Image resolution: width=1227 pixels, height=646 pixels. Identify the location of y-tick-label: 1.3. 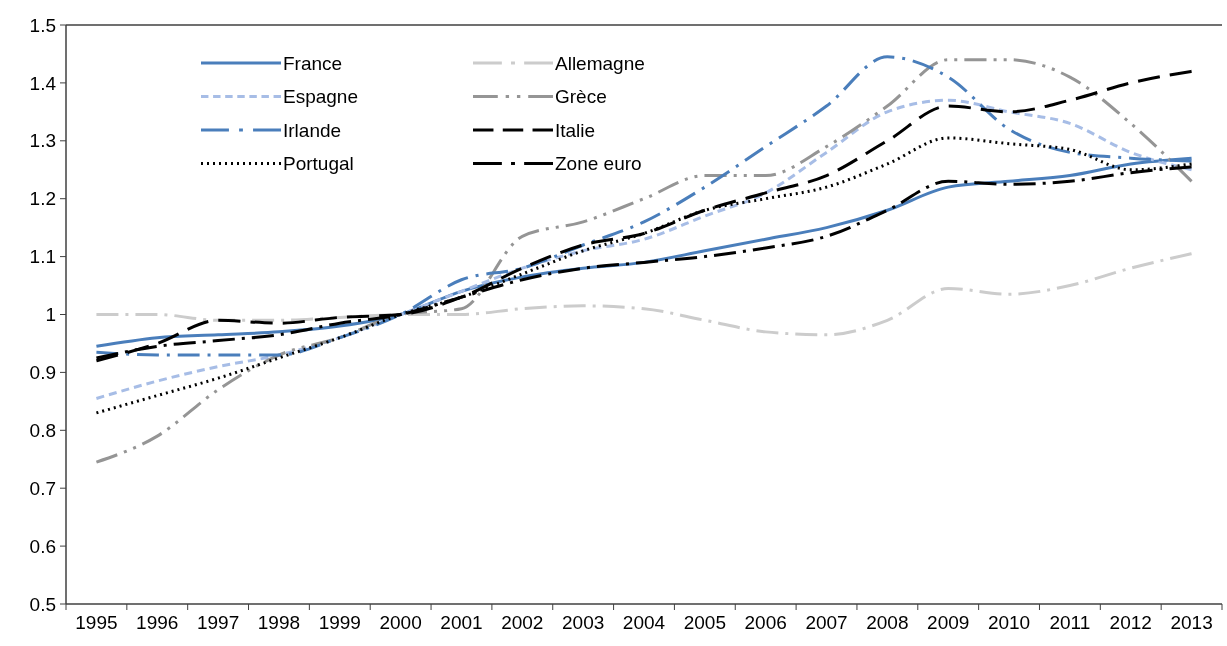
(42, 141).